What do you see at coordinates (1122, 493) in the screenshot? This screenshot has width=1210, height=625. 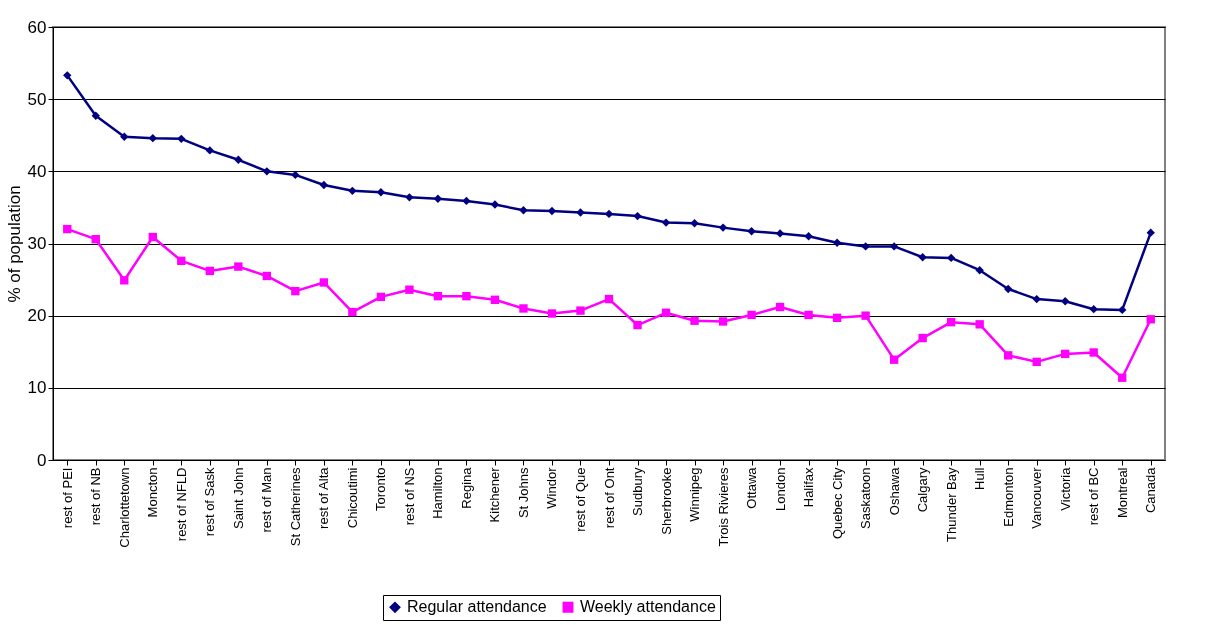 I see `x-tick-label: Montreal` at bounding box center [1122, 493].